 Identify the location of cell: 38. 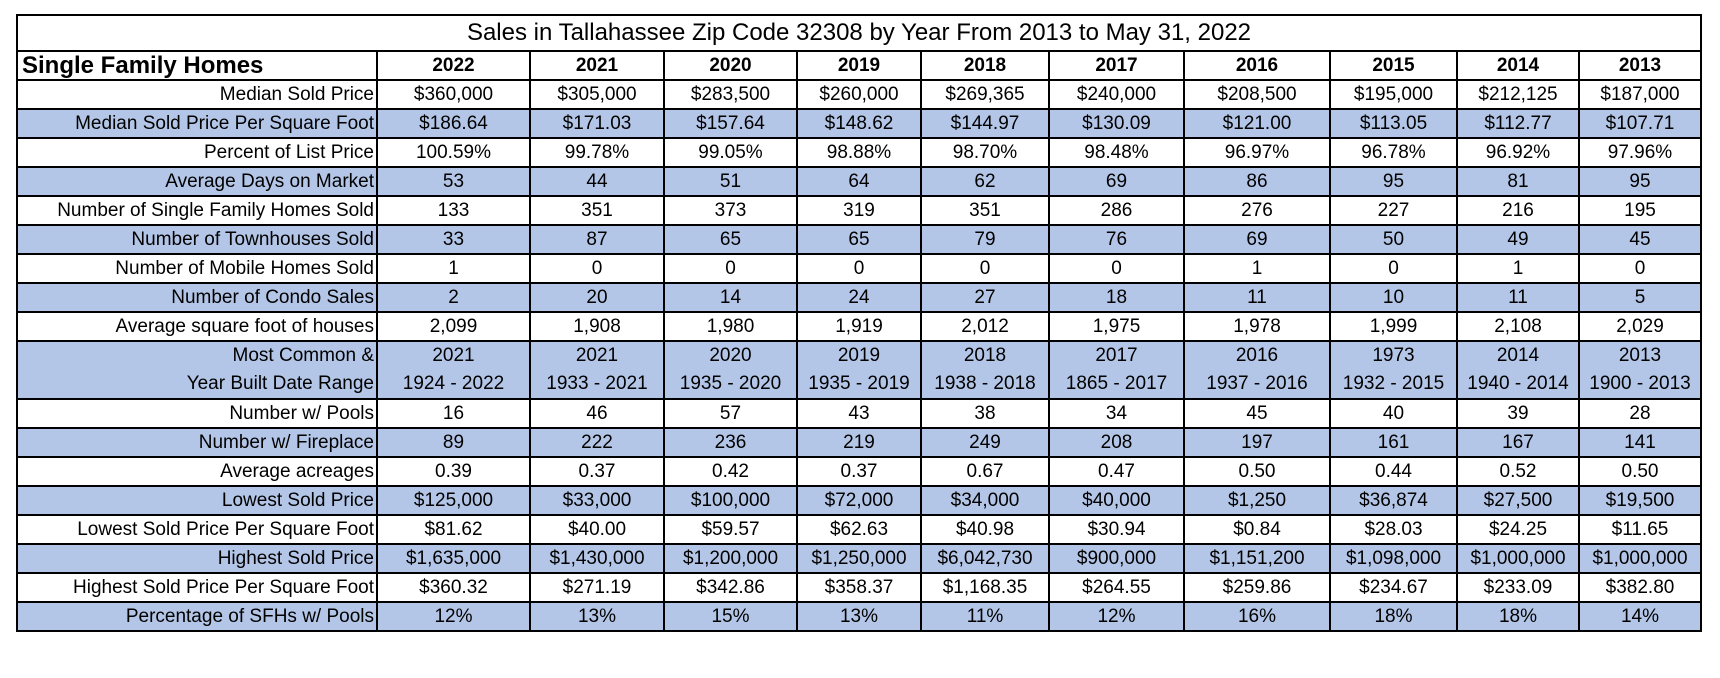
(985, 413).